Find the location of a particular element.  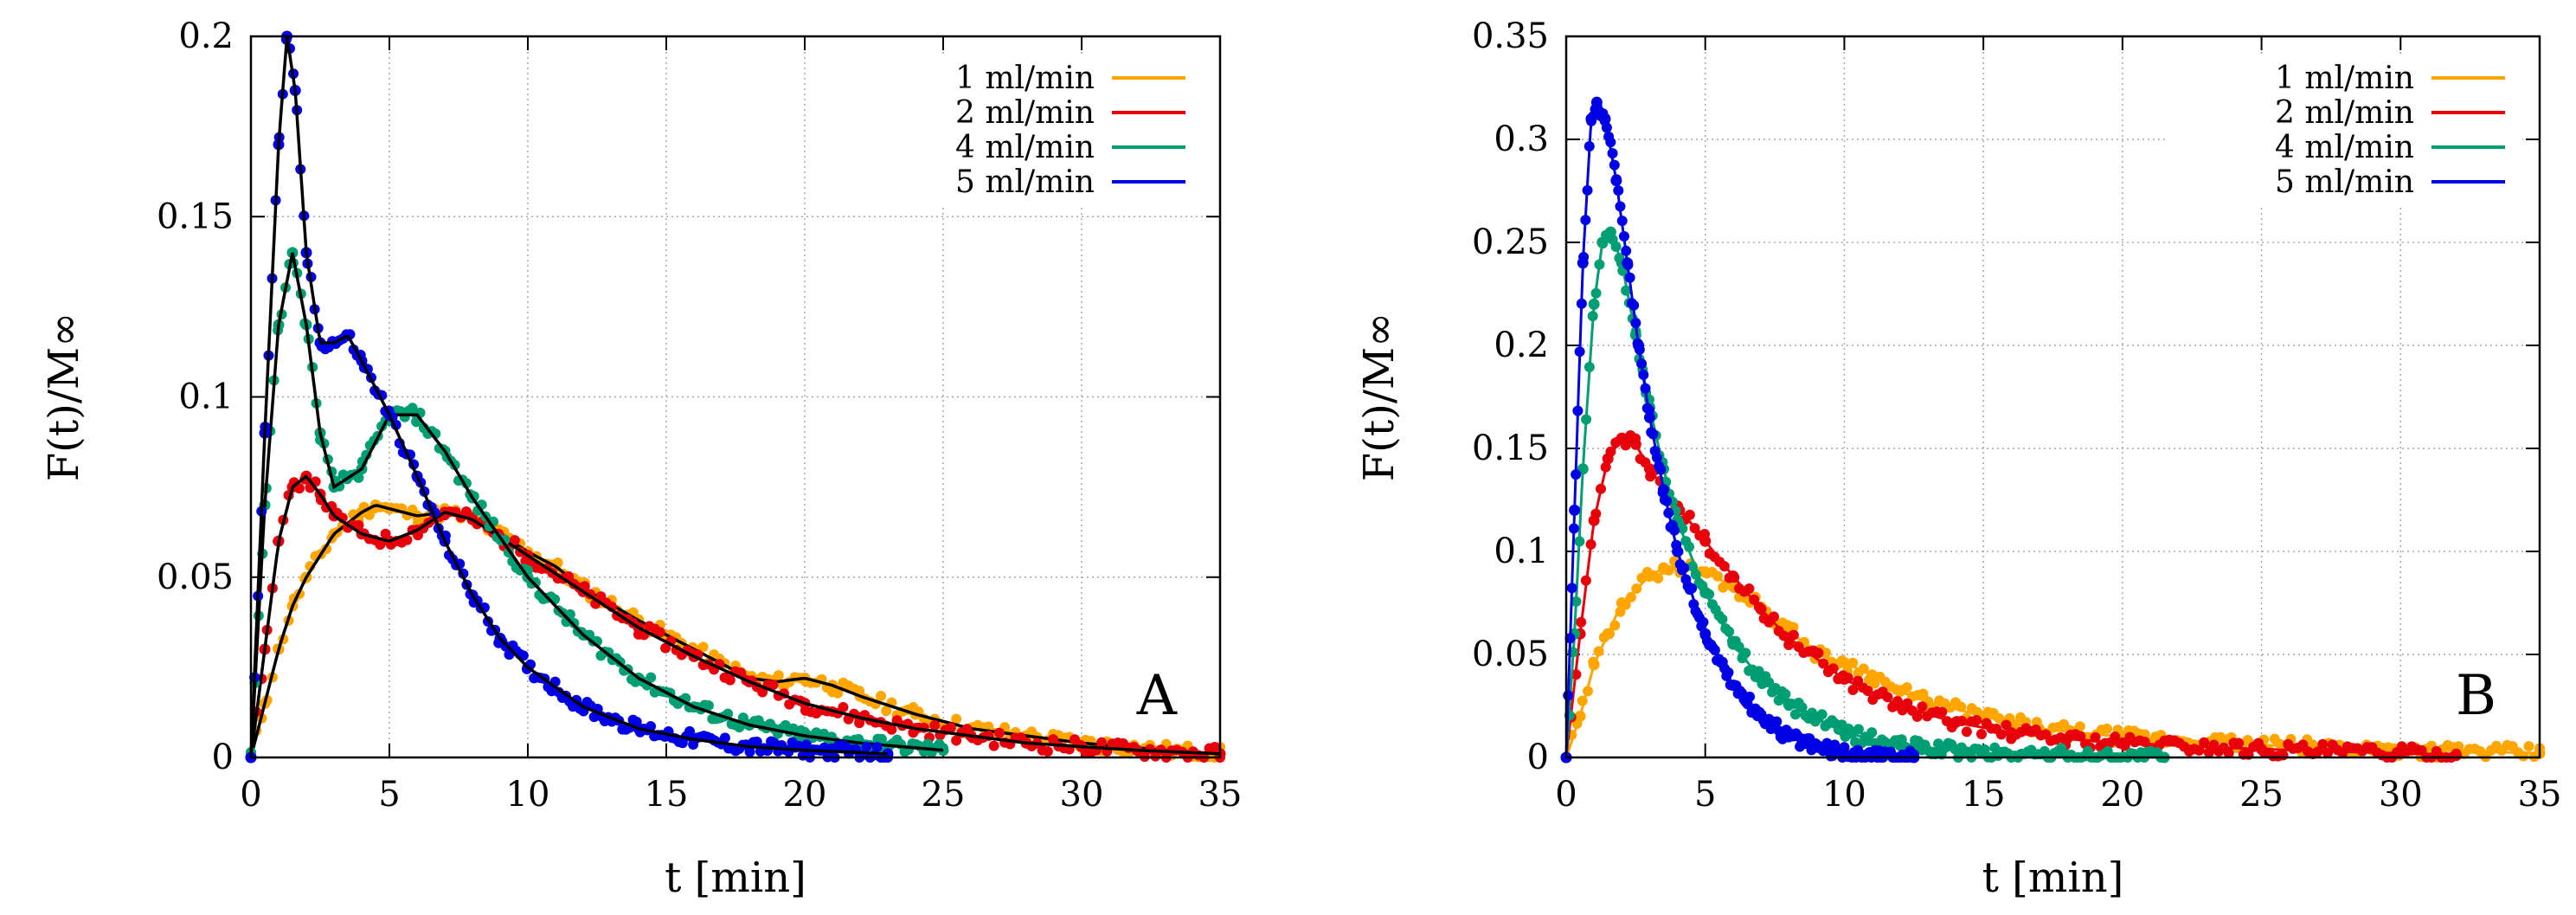

series-5-ml-min is located at coordinates (1740, 430).